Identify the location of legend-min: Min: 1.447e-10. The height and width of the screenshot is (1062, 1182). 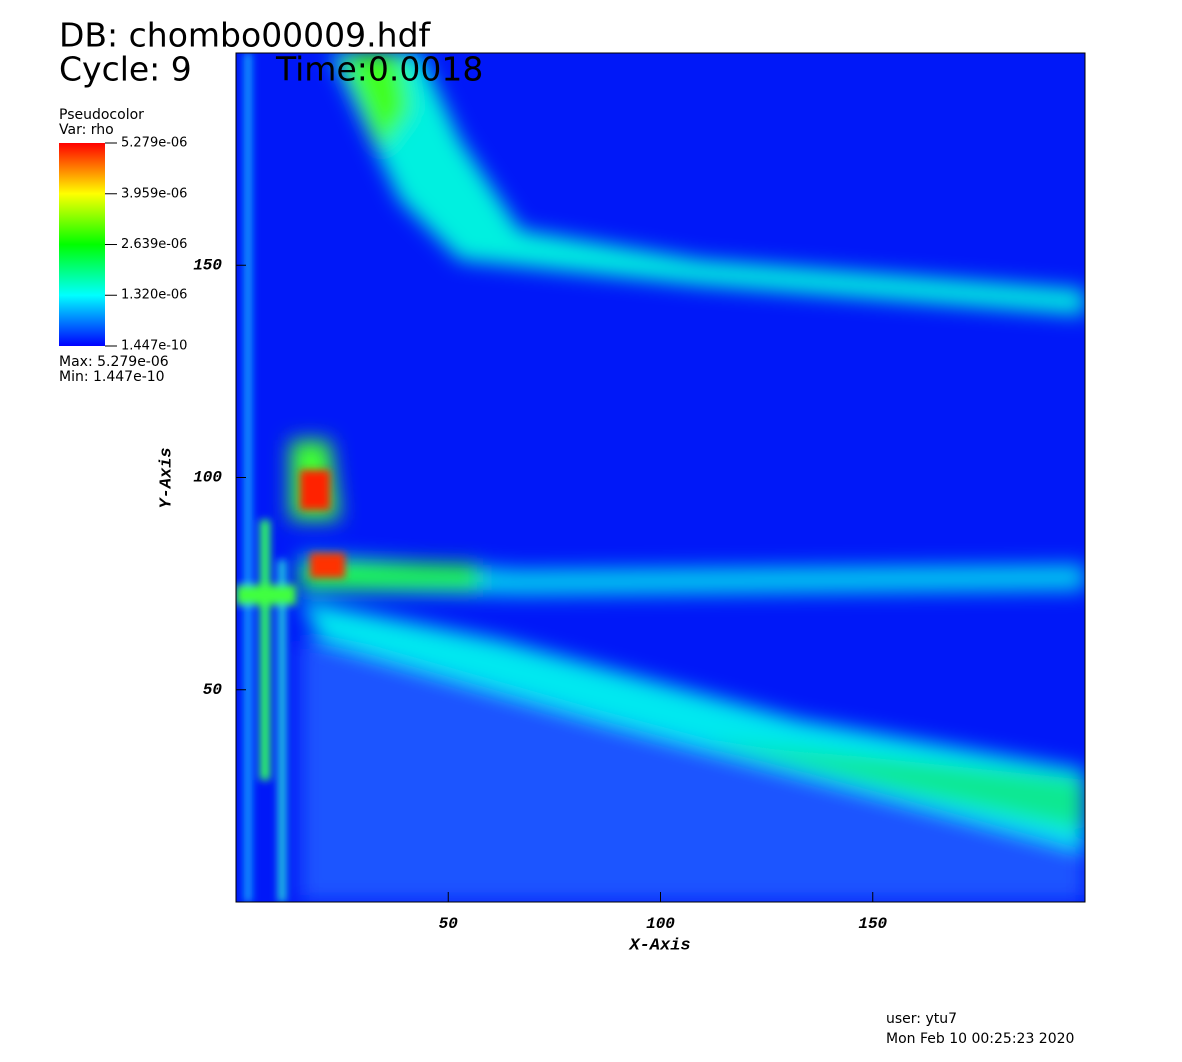
(112, 377).